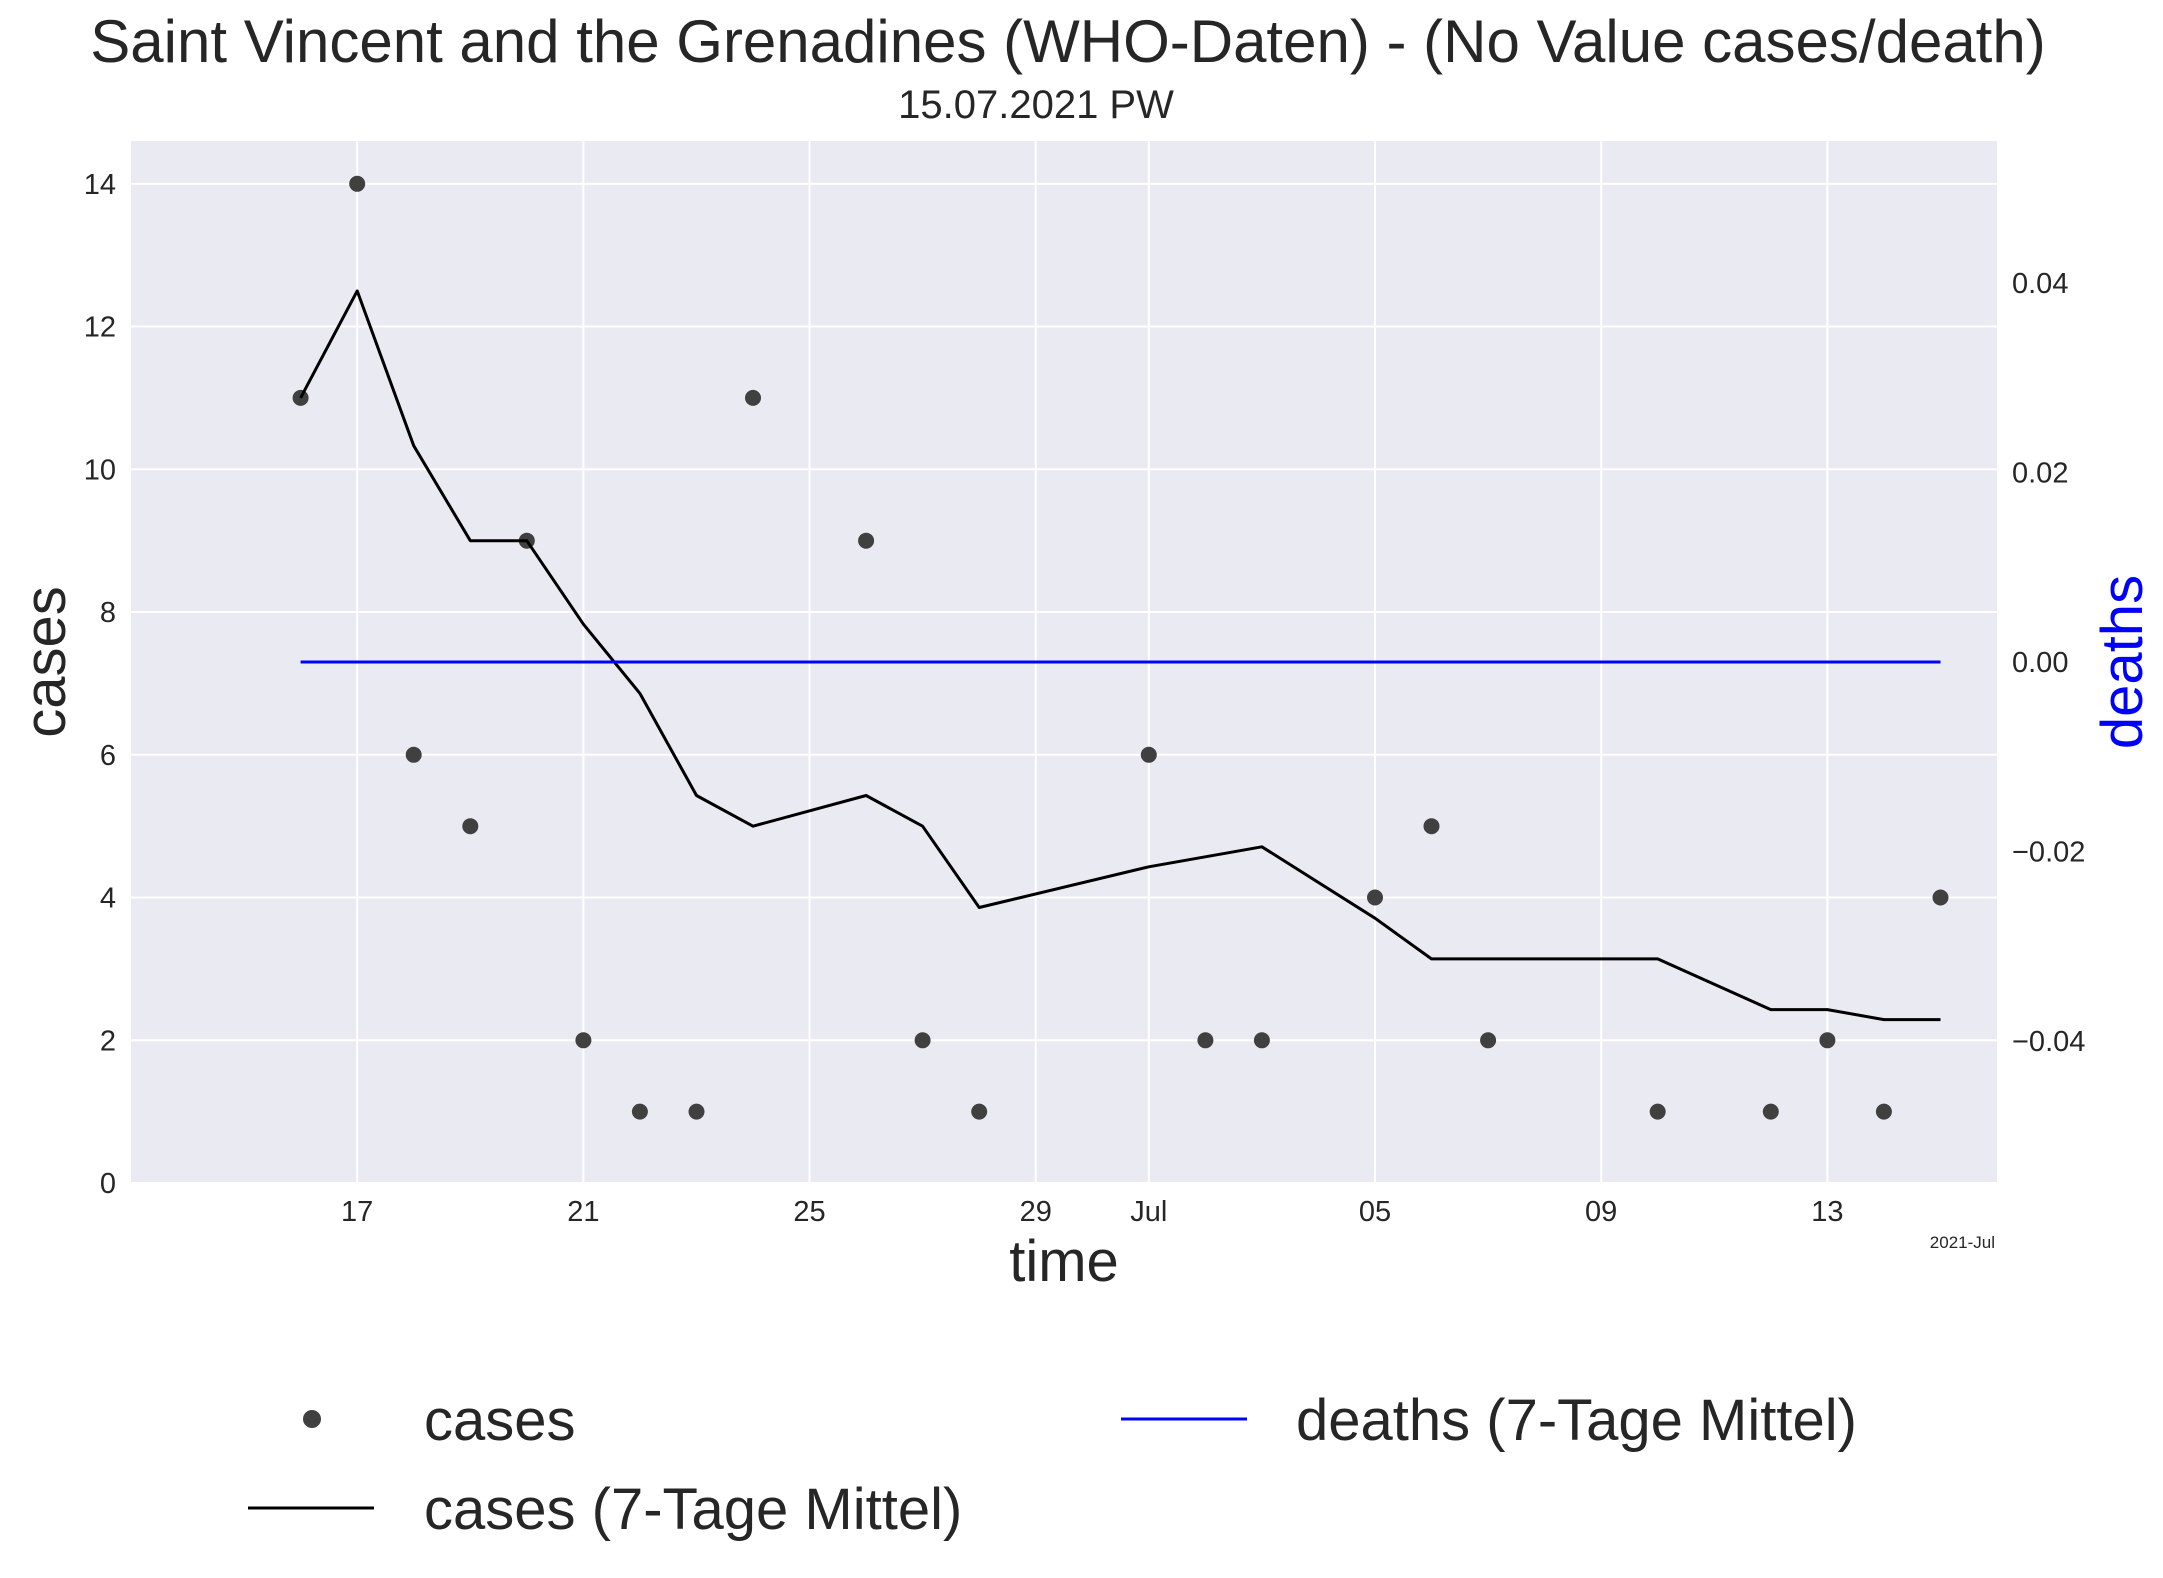 This screenshot has height=1578, width=2163. What do you see at coordinates (1601, 1212) in the screenshot?
I see `x-tick-label: 09` at bounding box center [1601, 1212].